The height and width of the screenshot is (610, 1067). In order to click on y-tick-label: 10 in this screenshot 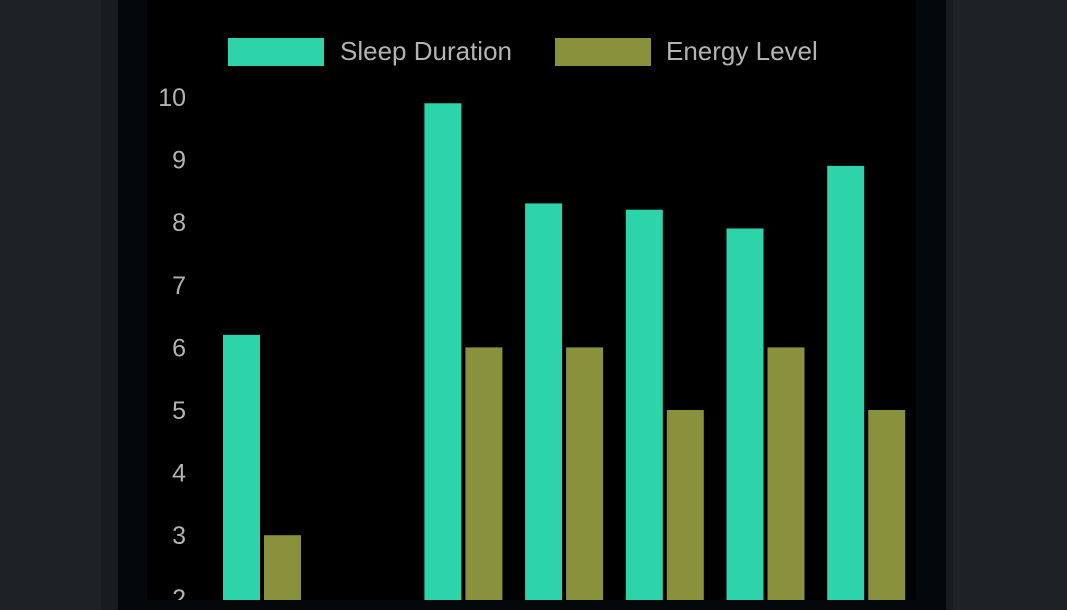, I will do `click(172, 98)`.